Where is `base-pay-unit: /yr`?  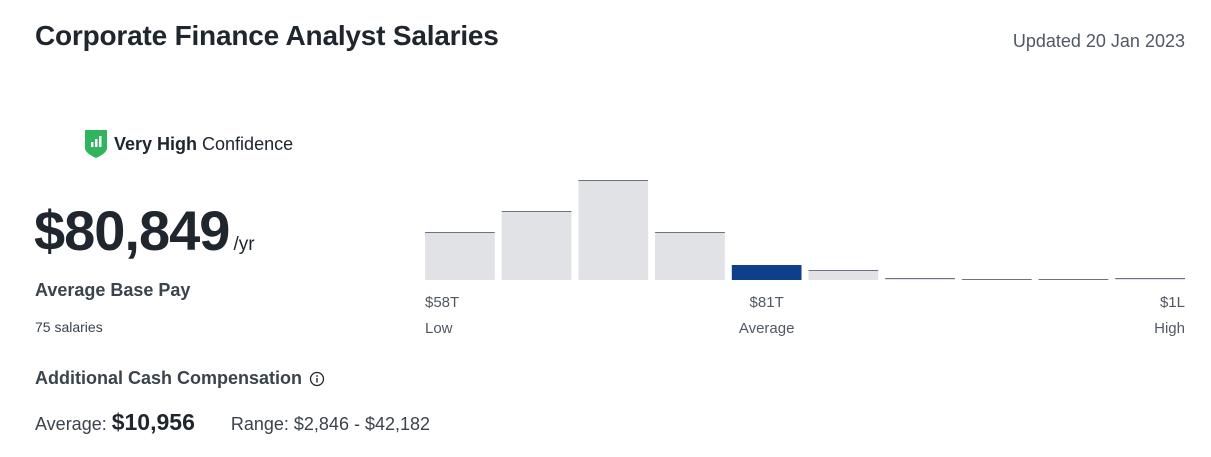
base-pay-unit: /yr is located at coordinates (244, 244).